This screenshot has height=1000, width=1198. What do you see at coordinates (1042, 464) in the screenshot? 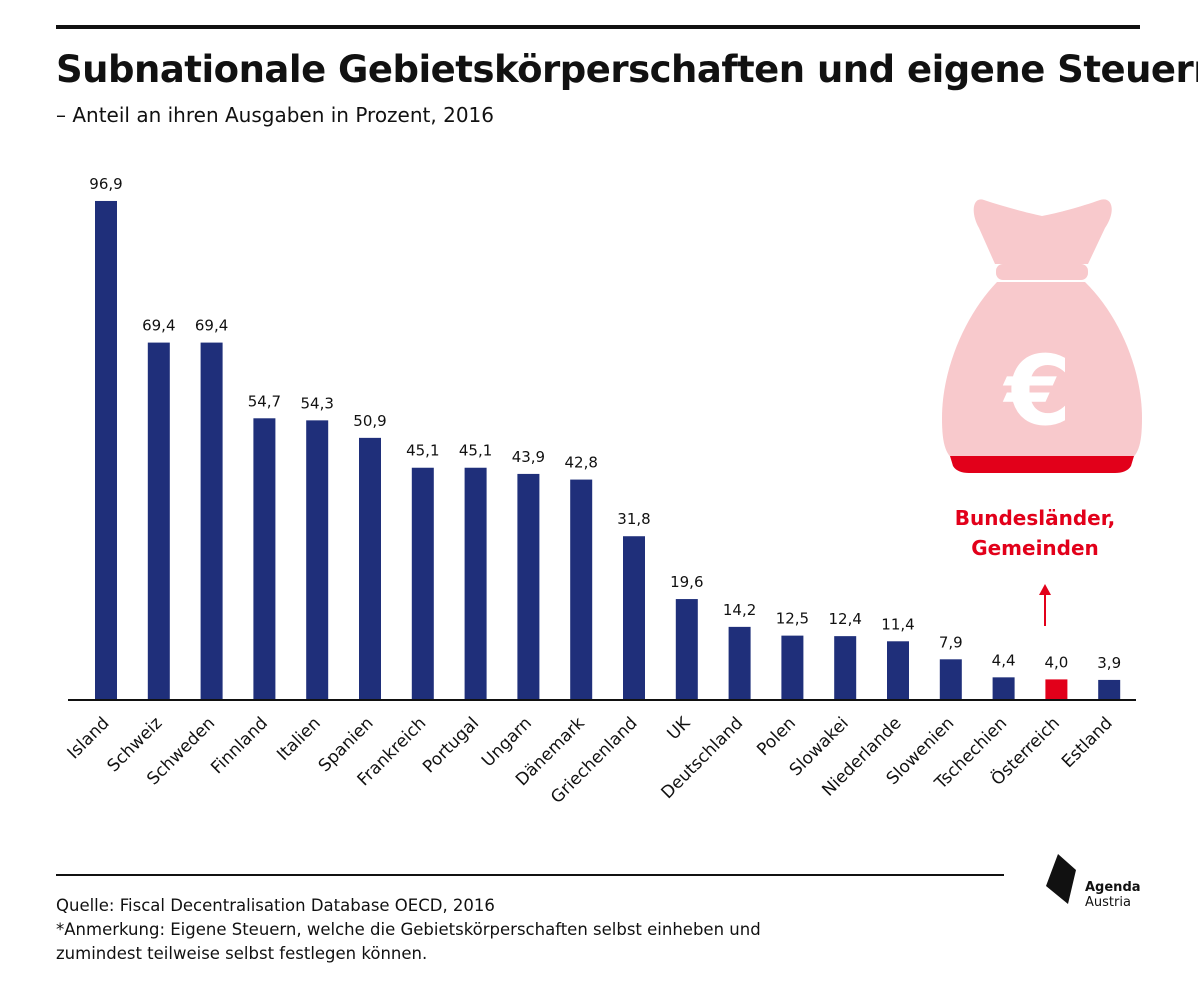
I see `money-bag-band` at bounding box center [1042, 464].